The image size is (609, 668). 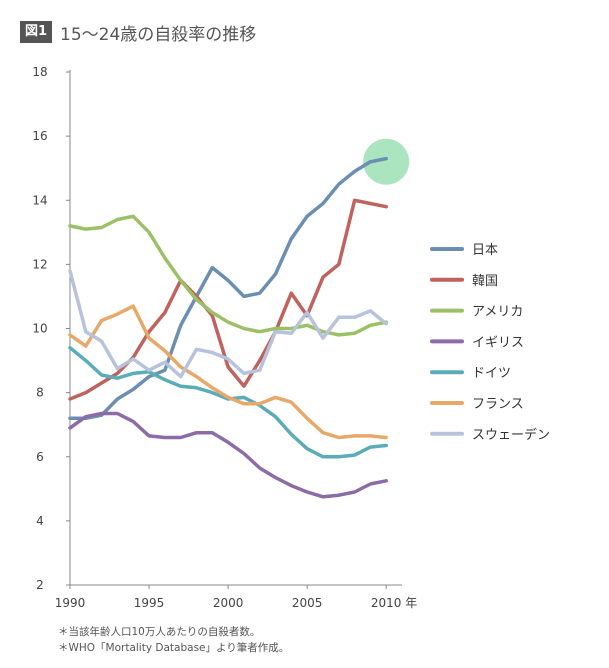 I want to click on y-tick-label: 10, so click(x=39, y=329).